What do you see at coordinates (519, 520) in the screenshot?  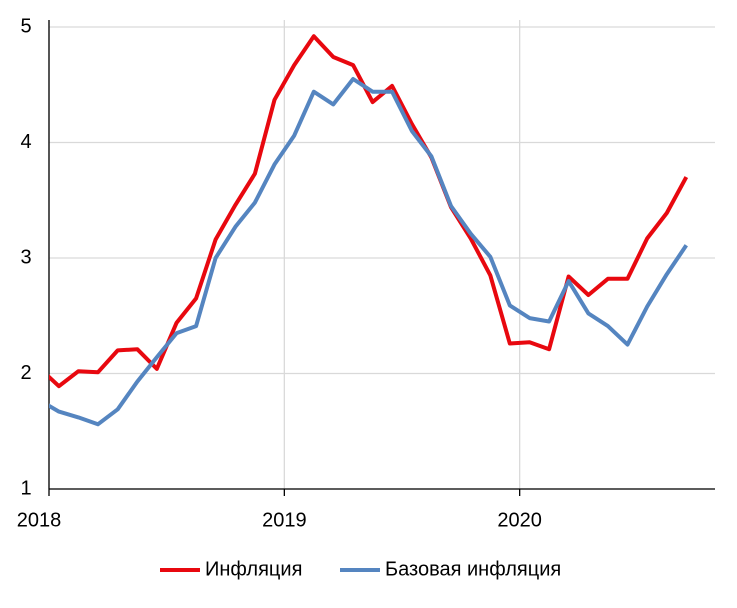 I see `x-tick-label: 2020` at bounding box center [519, 520].